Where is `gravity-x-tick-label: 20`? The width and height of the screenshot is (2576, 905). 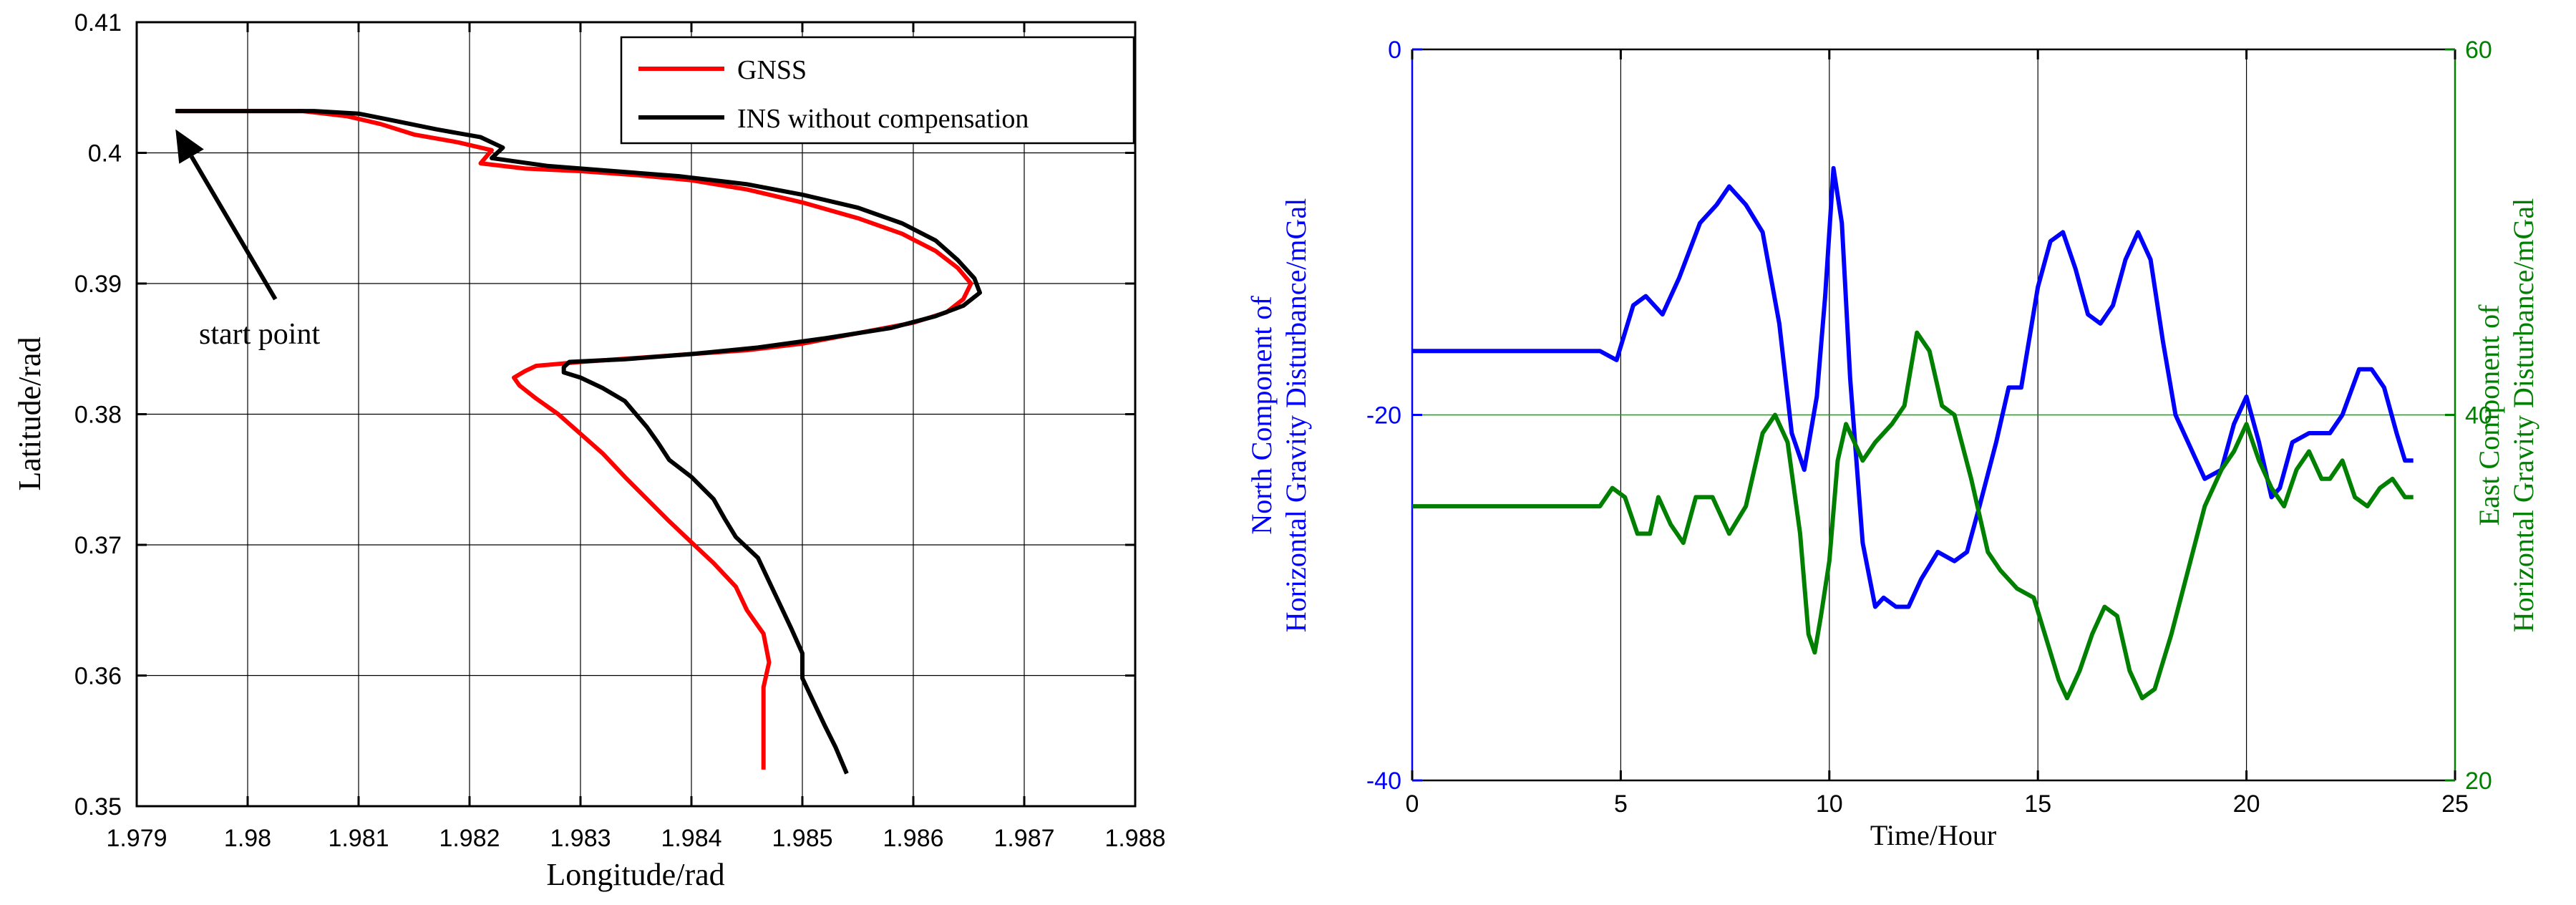
gravity-x-tick-label: 20 is located at coordinates (2246, 804).